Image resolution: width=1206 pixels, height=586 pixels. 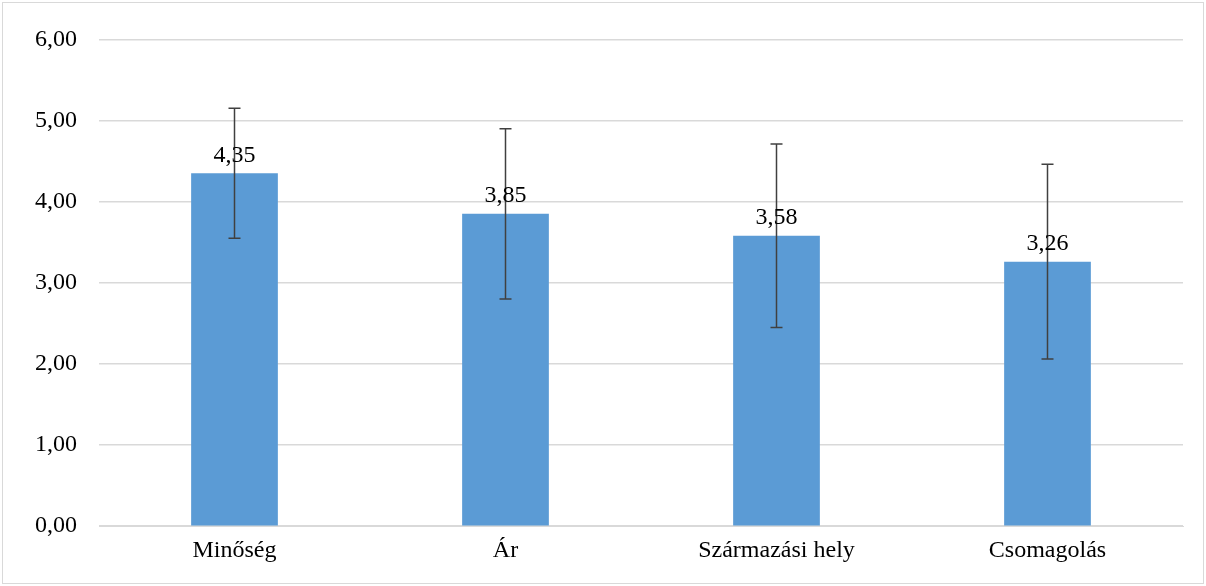 I want to click on y-tick-label: 2,00, so click(x=56, y=362).